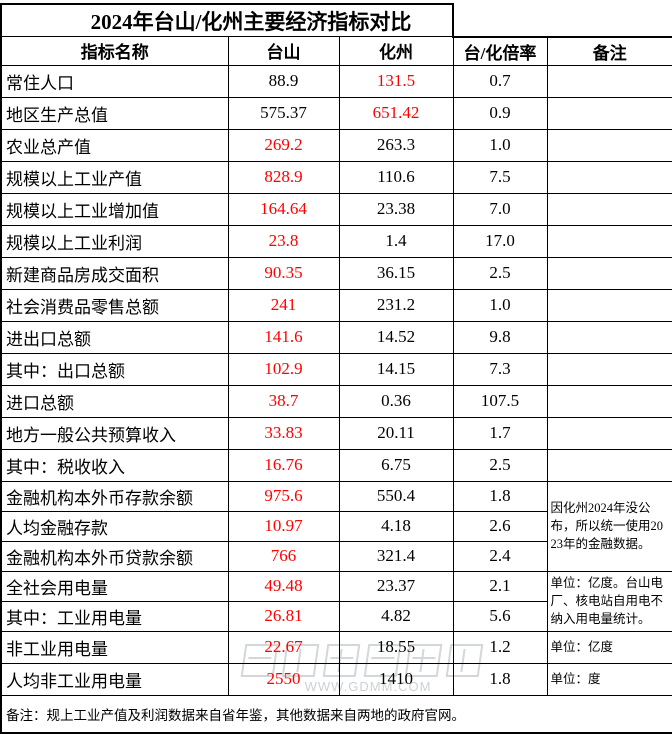 The image size is (672, 734). I want to click on taishan-value: 241, so click(283, 305).